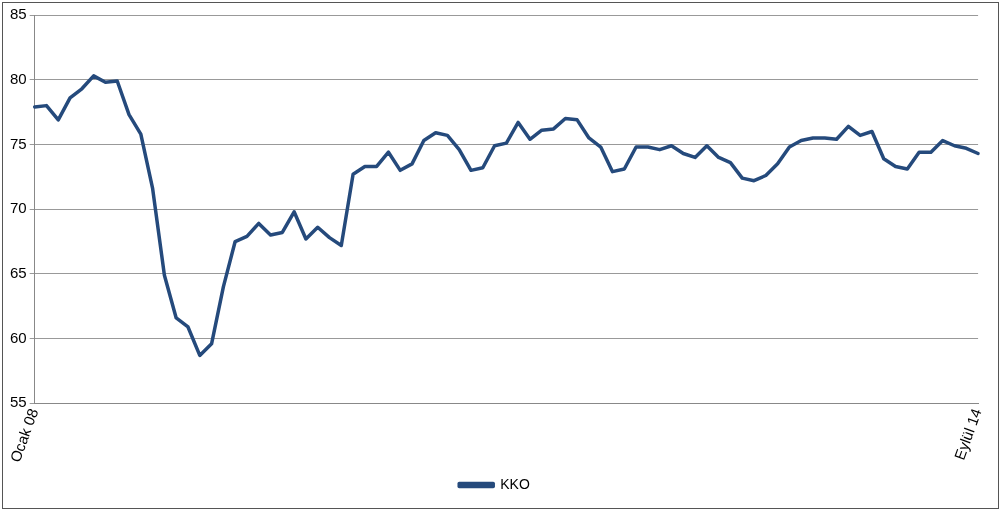 This screenshot has width=1001, height=511. What do you see at coordinates (18, 78) in the screenshot?
I see `y-tick-label: 80` at bounding box center [18, 78].